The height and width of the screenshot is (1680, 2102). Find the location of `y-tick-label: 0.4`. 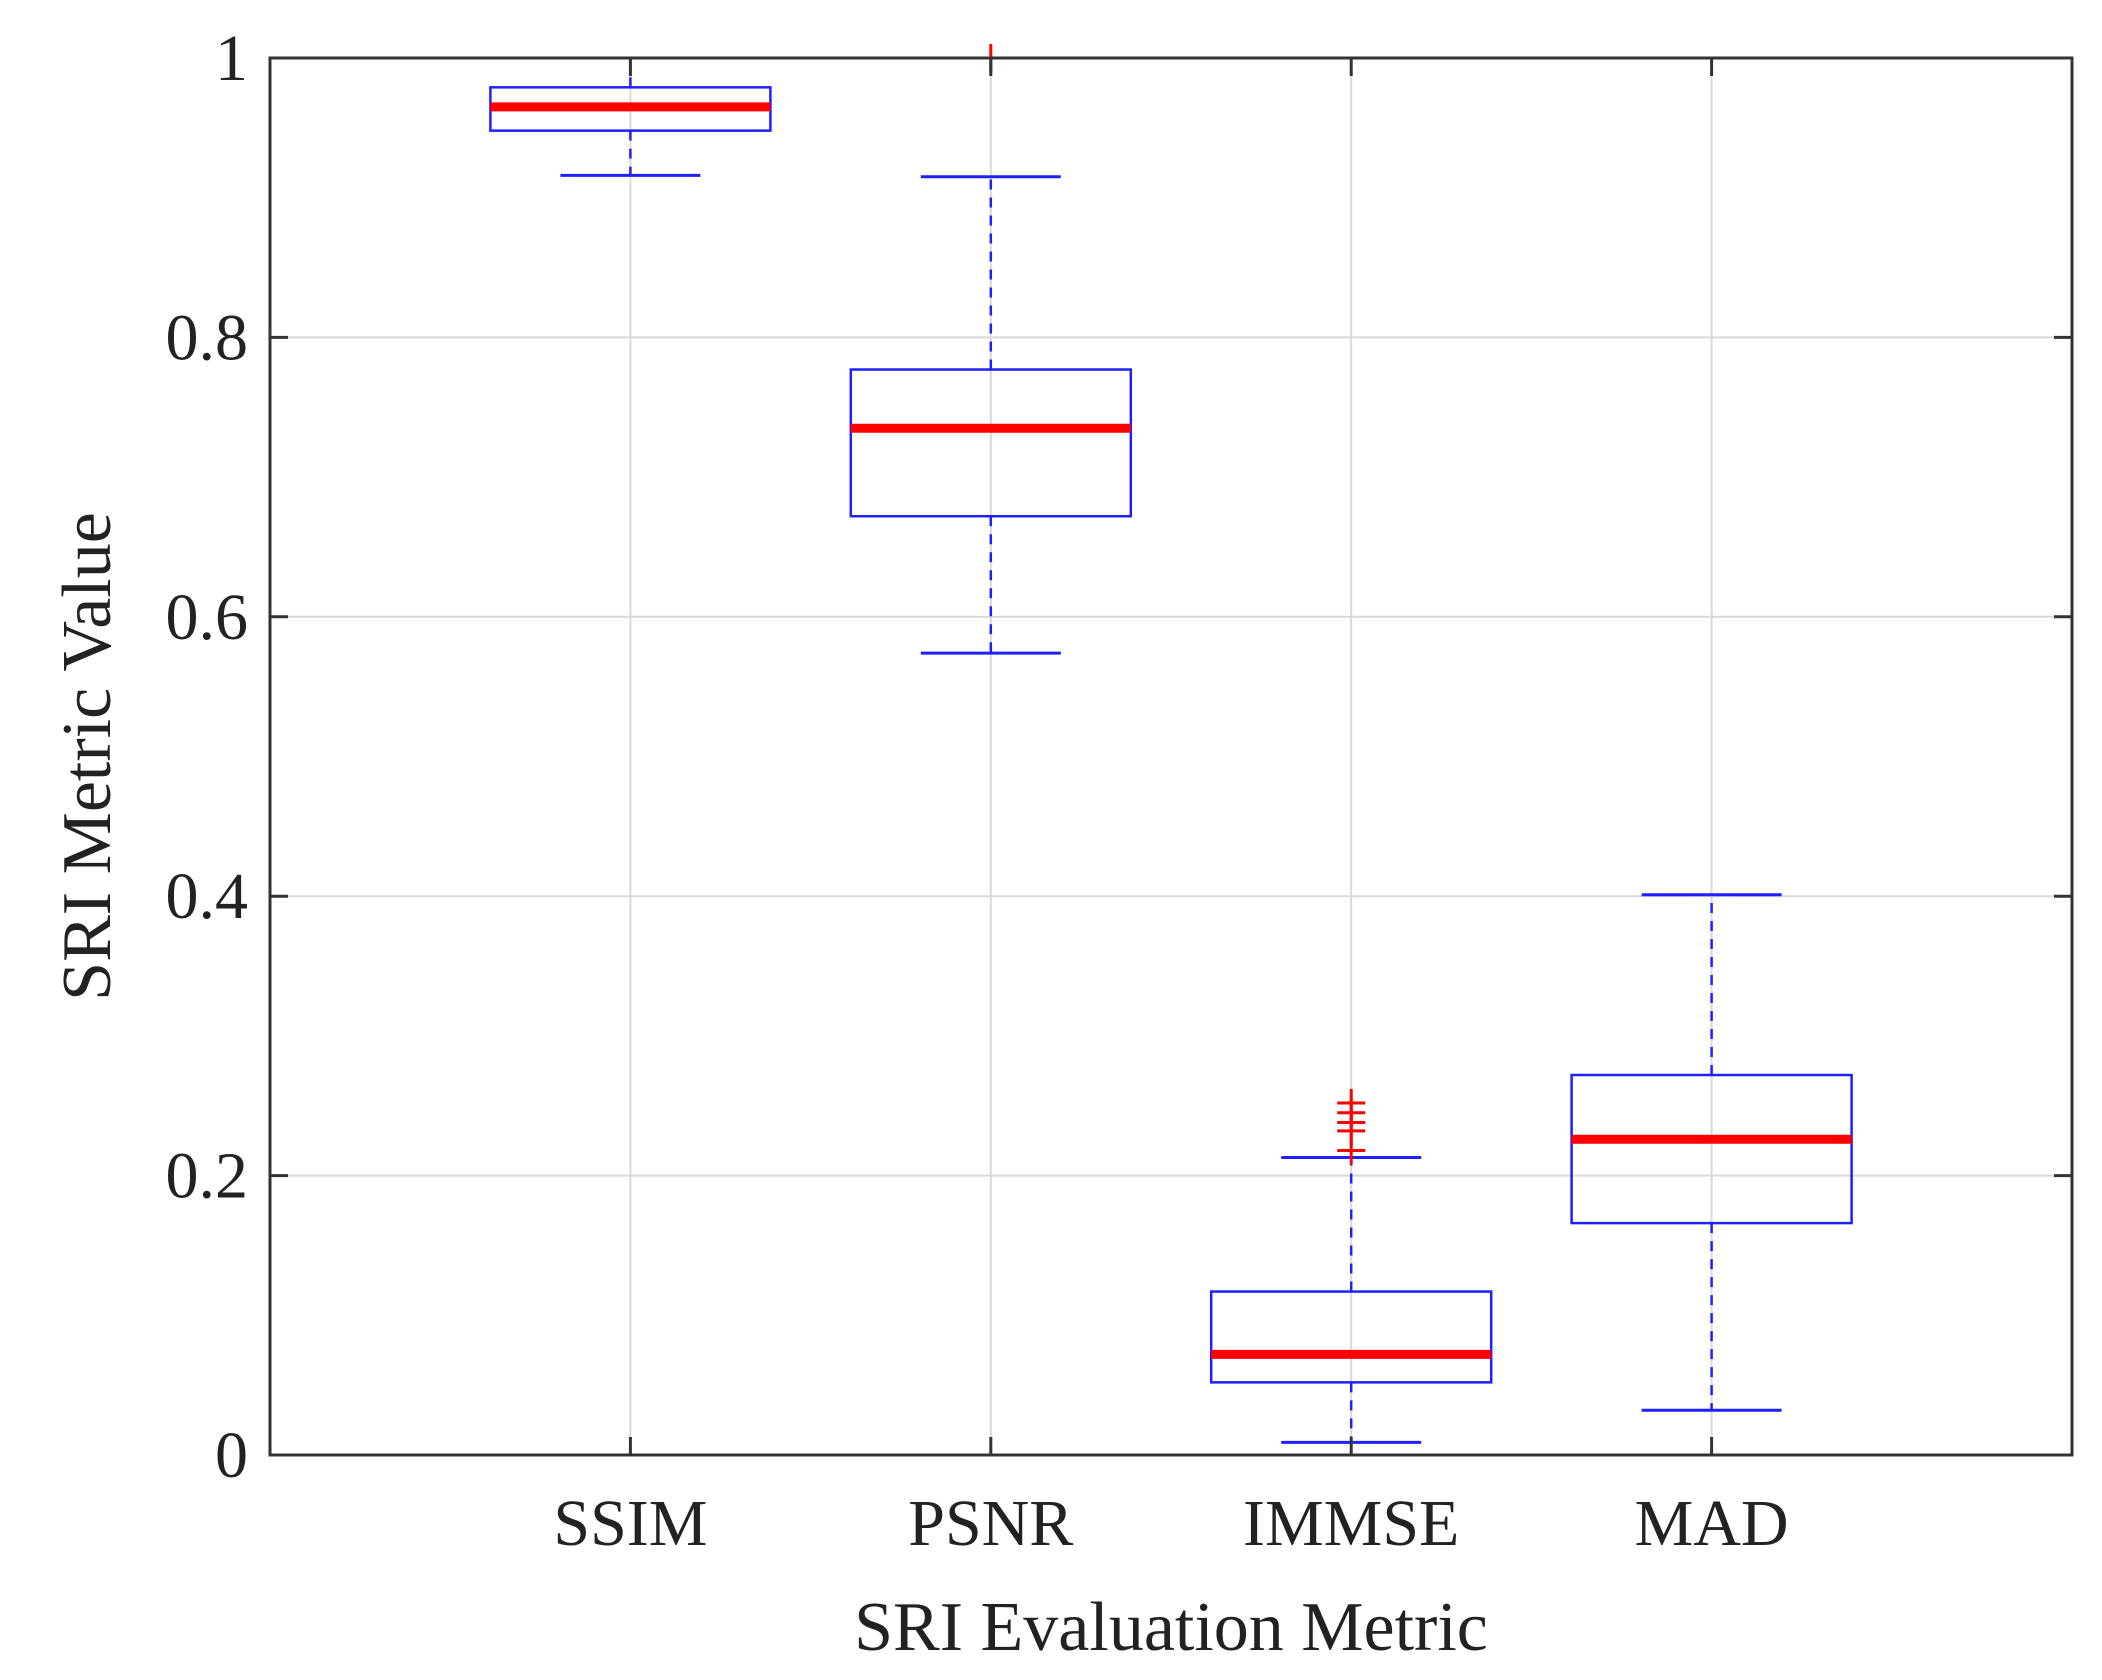

y-tick-label: 0.4 is located at coordinates (207, 896).